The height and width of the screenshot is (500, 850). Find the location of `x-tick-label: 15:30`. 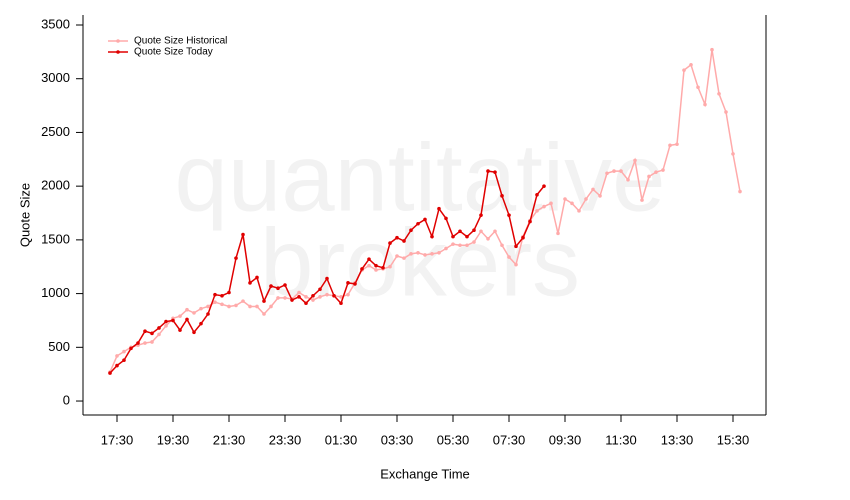

x-tick-label: 15:30 is located at coordinates (733, 439).